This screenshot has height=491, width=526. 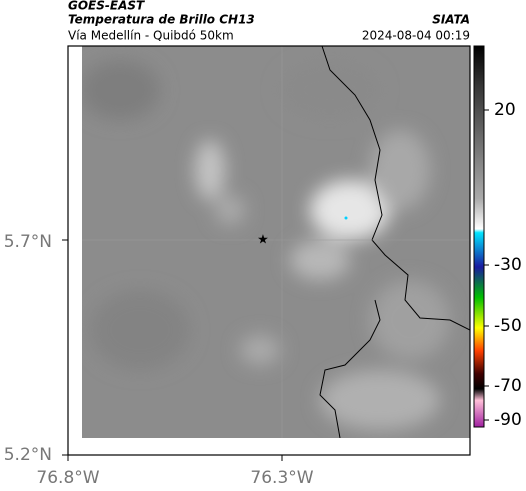 I want to click on cold-pixel, so click(x=346, y=218).